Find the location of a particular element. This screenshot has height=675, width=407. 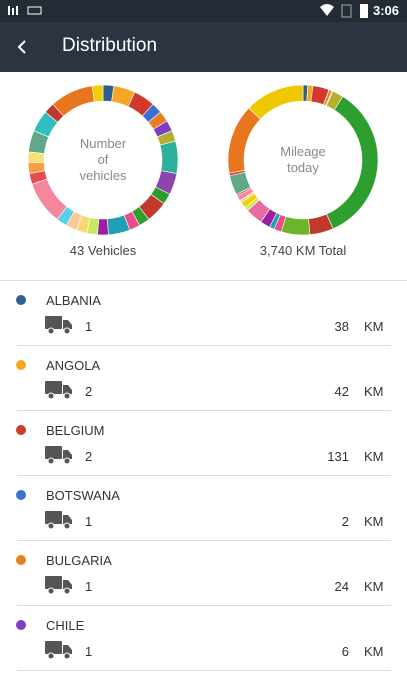

mileage: 38 is located at coordinates (341, 326).